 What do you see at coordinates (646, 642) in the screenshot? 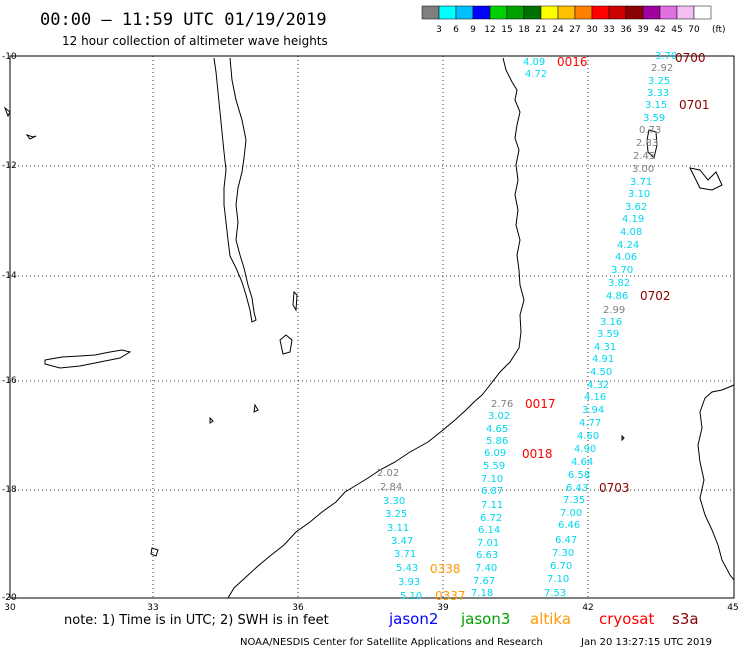
I see `footer-timestamp: Jan 20 13:27:15 UTC 2019` at bounding box center [646, 642].